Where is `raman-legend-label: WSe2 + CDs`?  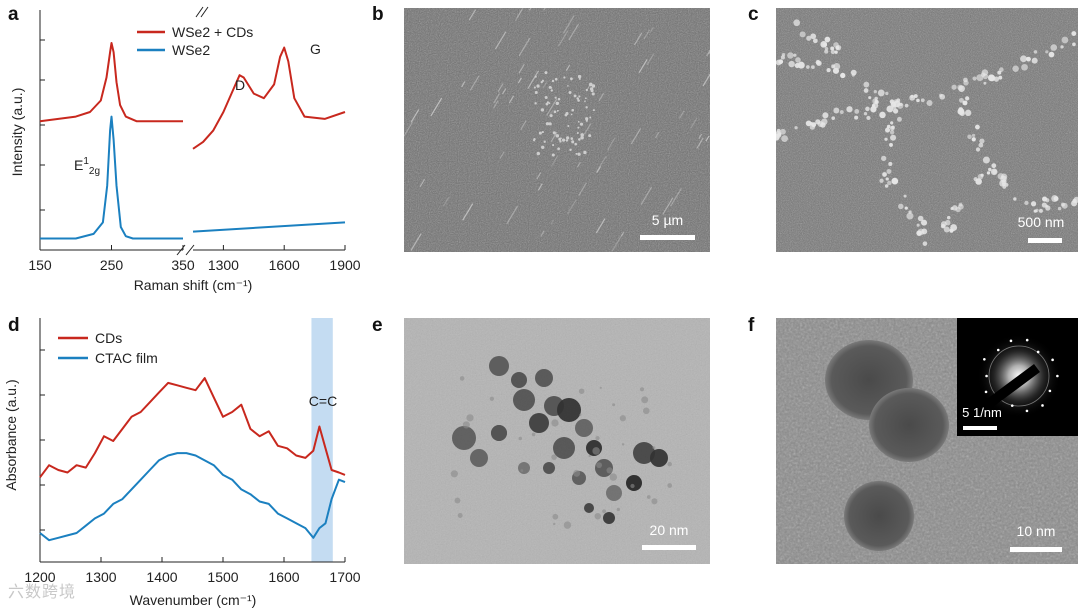
raman-legend-label: WSe2 + CDs is located at coordinates (212, 32).